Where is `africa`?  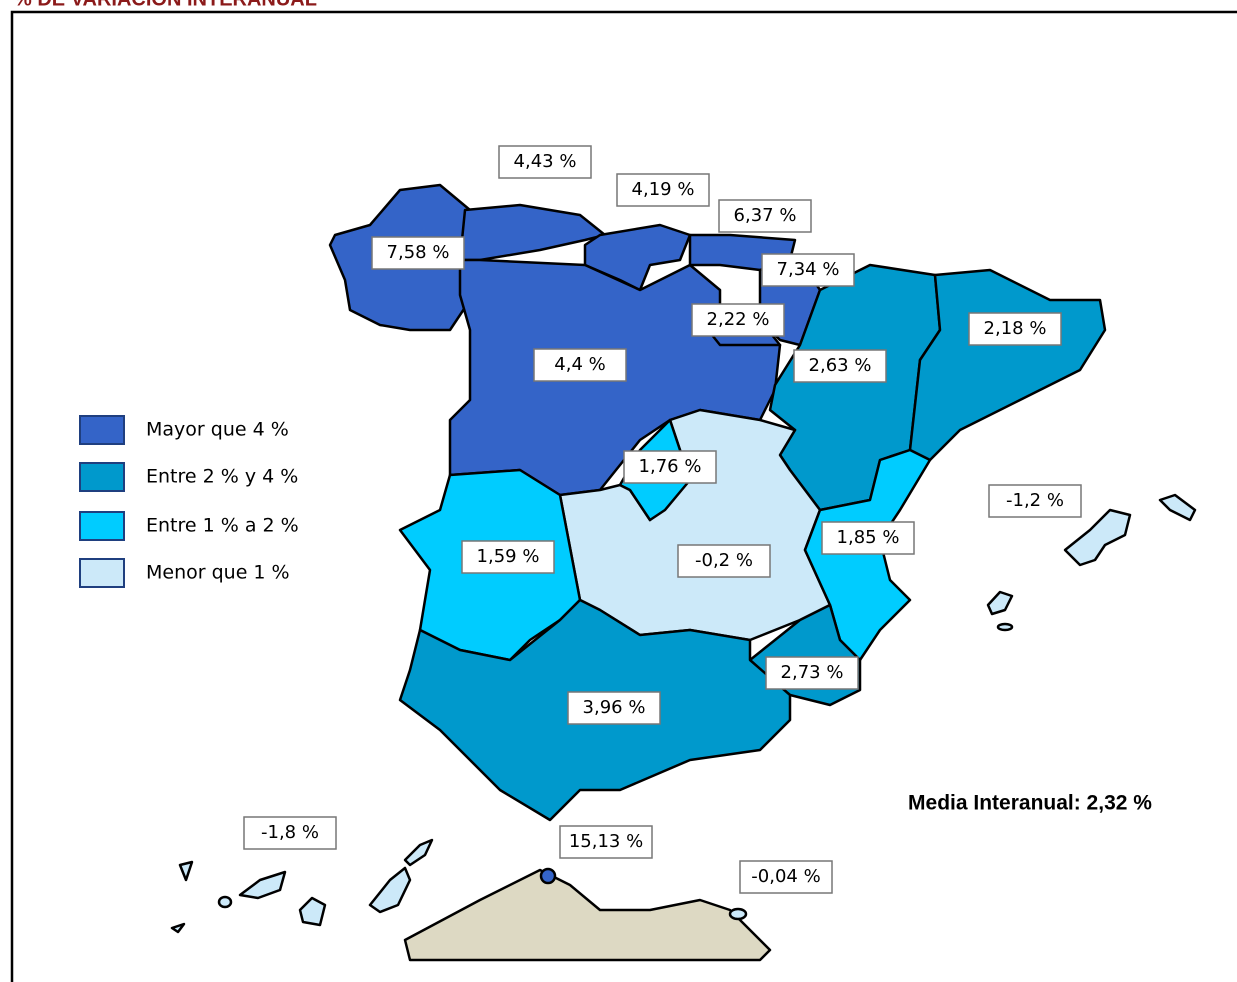
africa is located at coordinates (587, 915).